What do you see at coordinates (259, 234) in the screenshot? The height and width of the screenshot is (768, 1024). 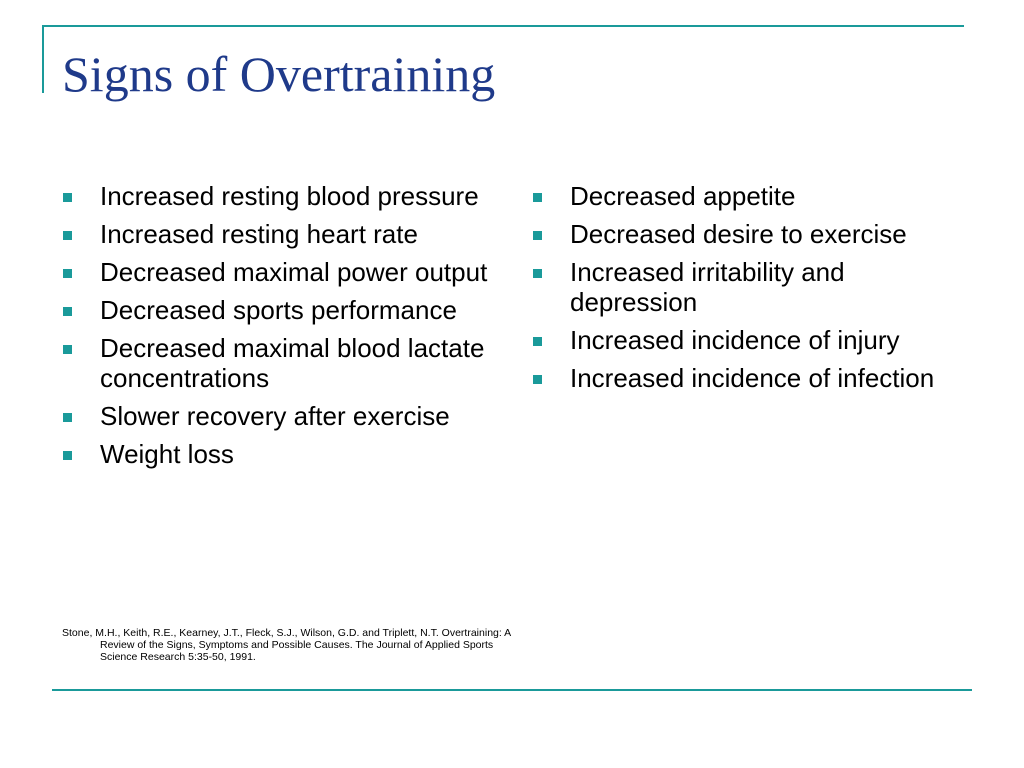 I see `list-item-text: Increased resting heart rate` at bounding box center [259, 234].